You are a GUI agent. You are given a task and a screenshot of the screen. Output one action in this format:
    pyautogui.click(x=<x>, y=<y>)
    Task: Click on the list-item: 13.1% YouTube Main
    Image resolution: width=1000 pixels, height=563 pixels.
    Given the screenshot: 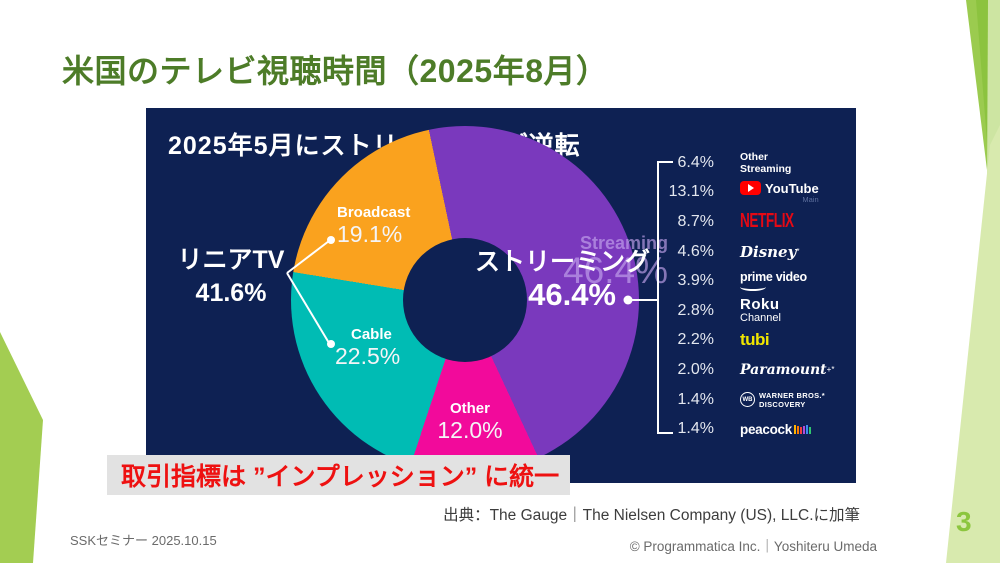 What is the action you would take?
    pyautogui.click(x=743, y=193)
    